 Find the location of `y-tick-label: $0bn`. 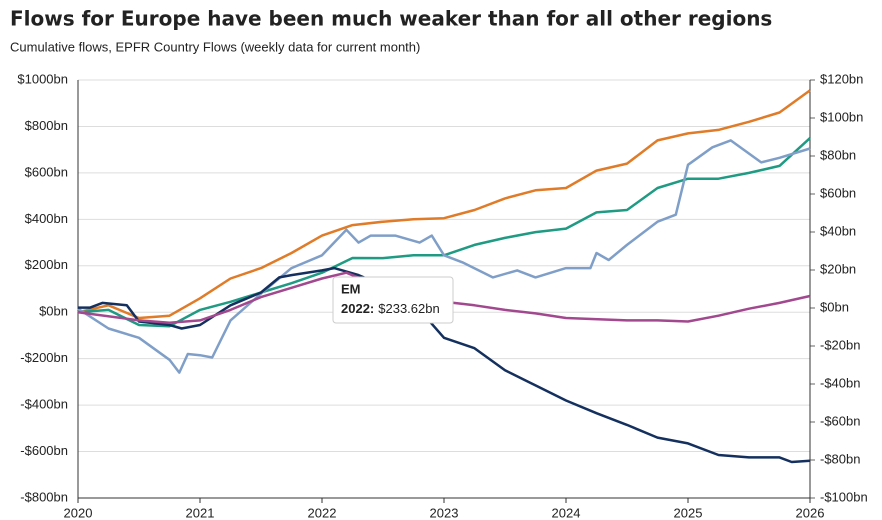

y-tick-label: $0bn is located at coordinates (53, 311).